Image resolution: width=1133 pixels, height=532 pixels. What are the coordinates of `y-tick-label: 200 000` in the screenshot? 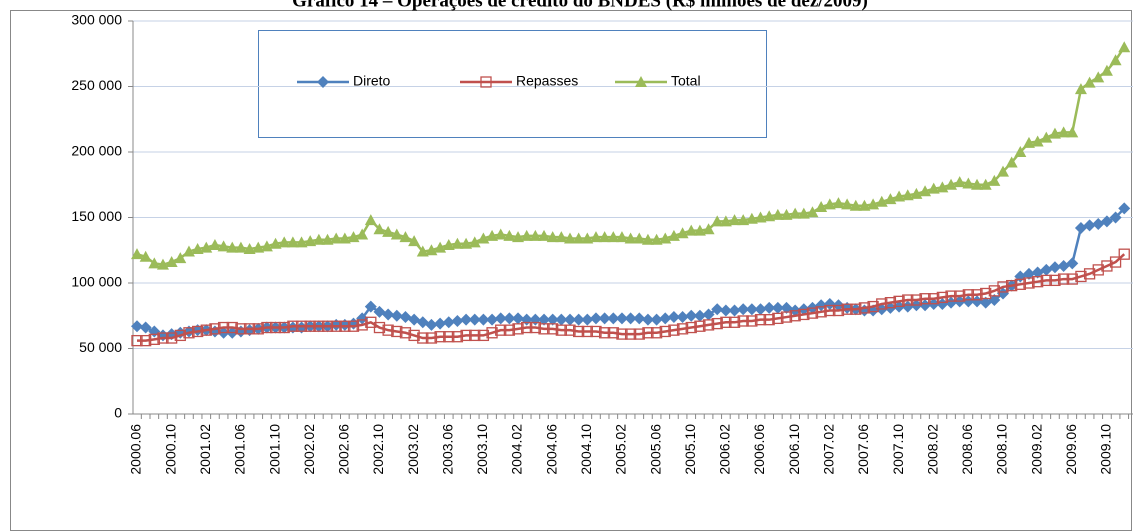 It's located at (96, 151).